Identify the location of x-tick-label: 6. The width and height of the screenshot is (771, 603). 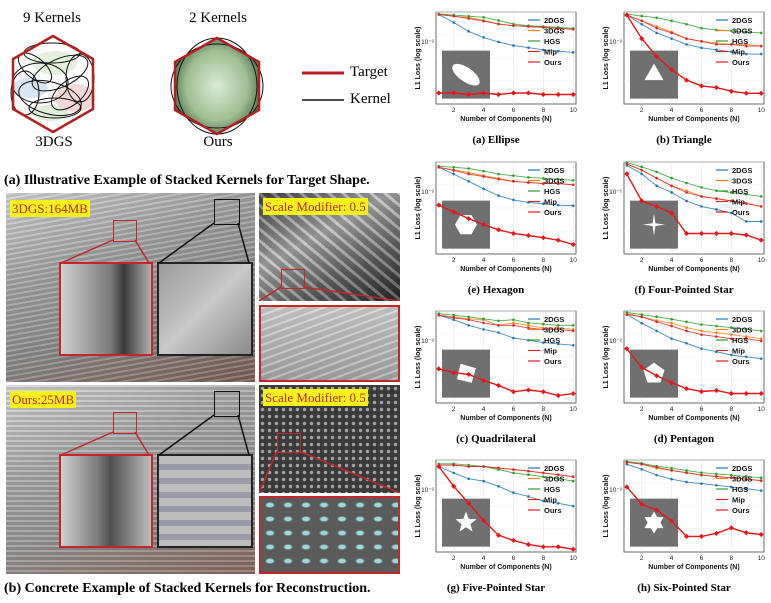
(702, 409).